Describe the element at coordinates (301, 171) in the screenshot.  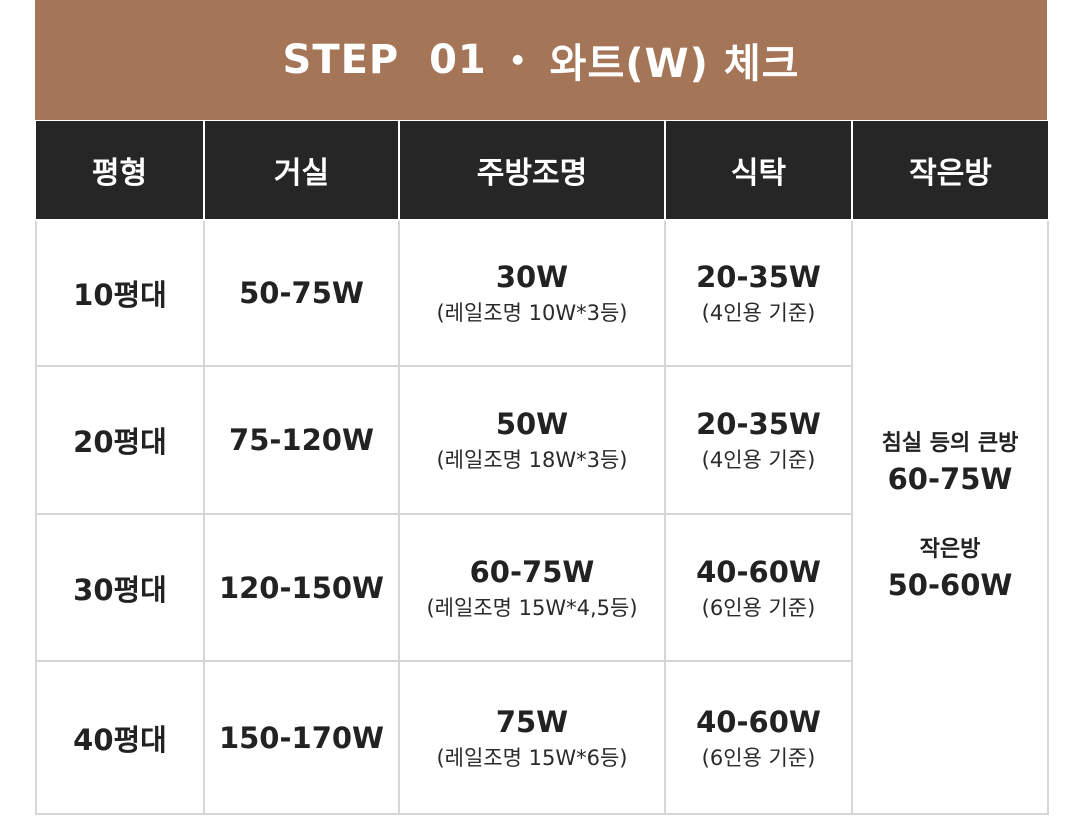
I see `header-living: 거실` at that location.